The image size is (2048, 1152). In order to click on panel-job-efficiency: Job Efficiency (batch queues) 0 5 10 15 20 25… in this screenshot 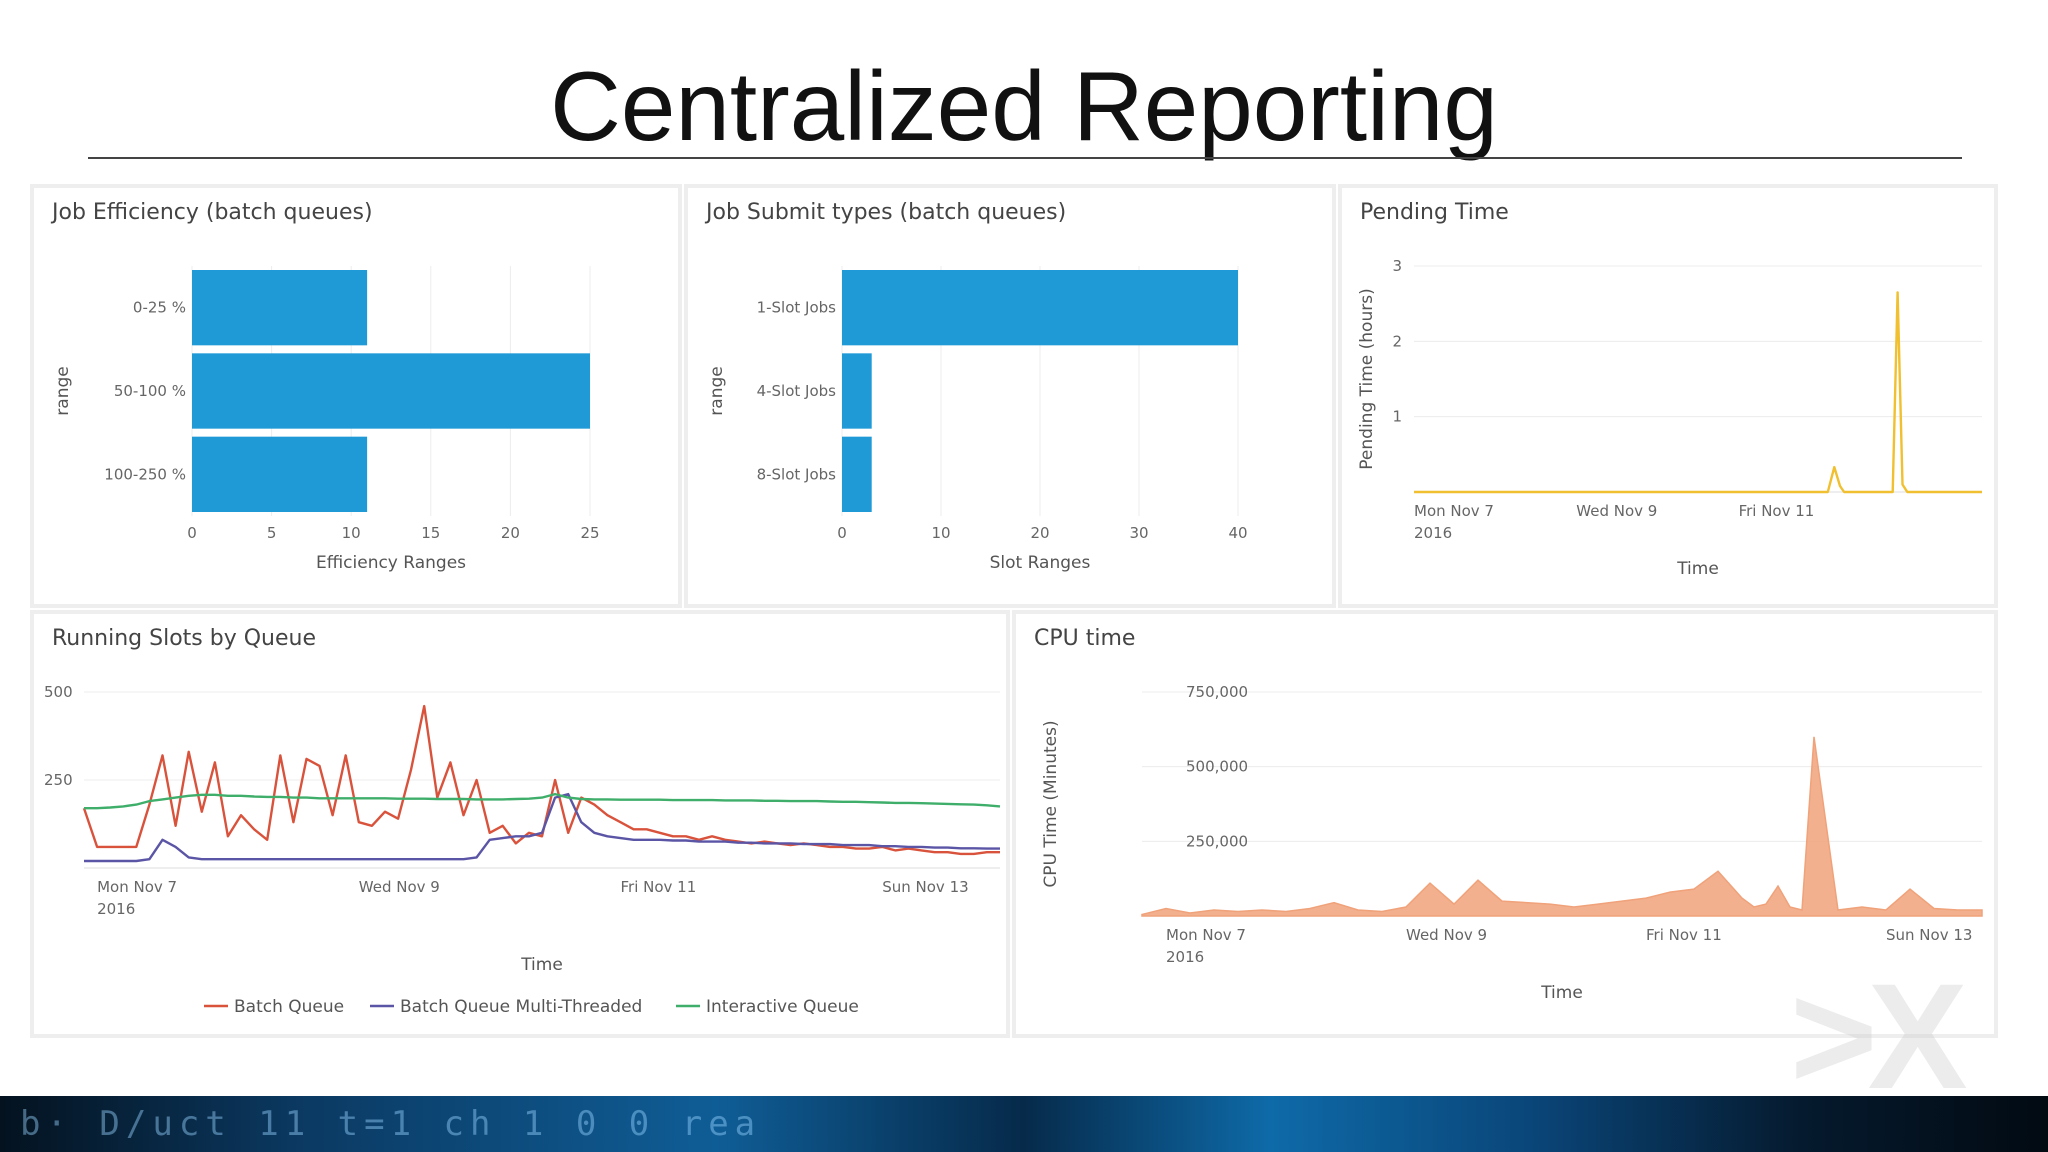, I will do `click(356, 396)`.